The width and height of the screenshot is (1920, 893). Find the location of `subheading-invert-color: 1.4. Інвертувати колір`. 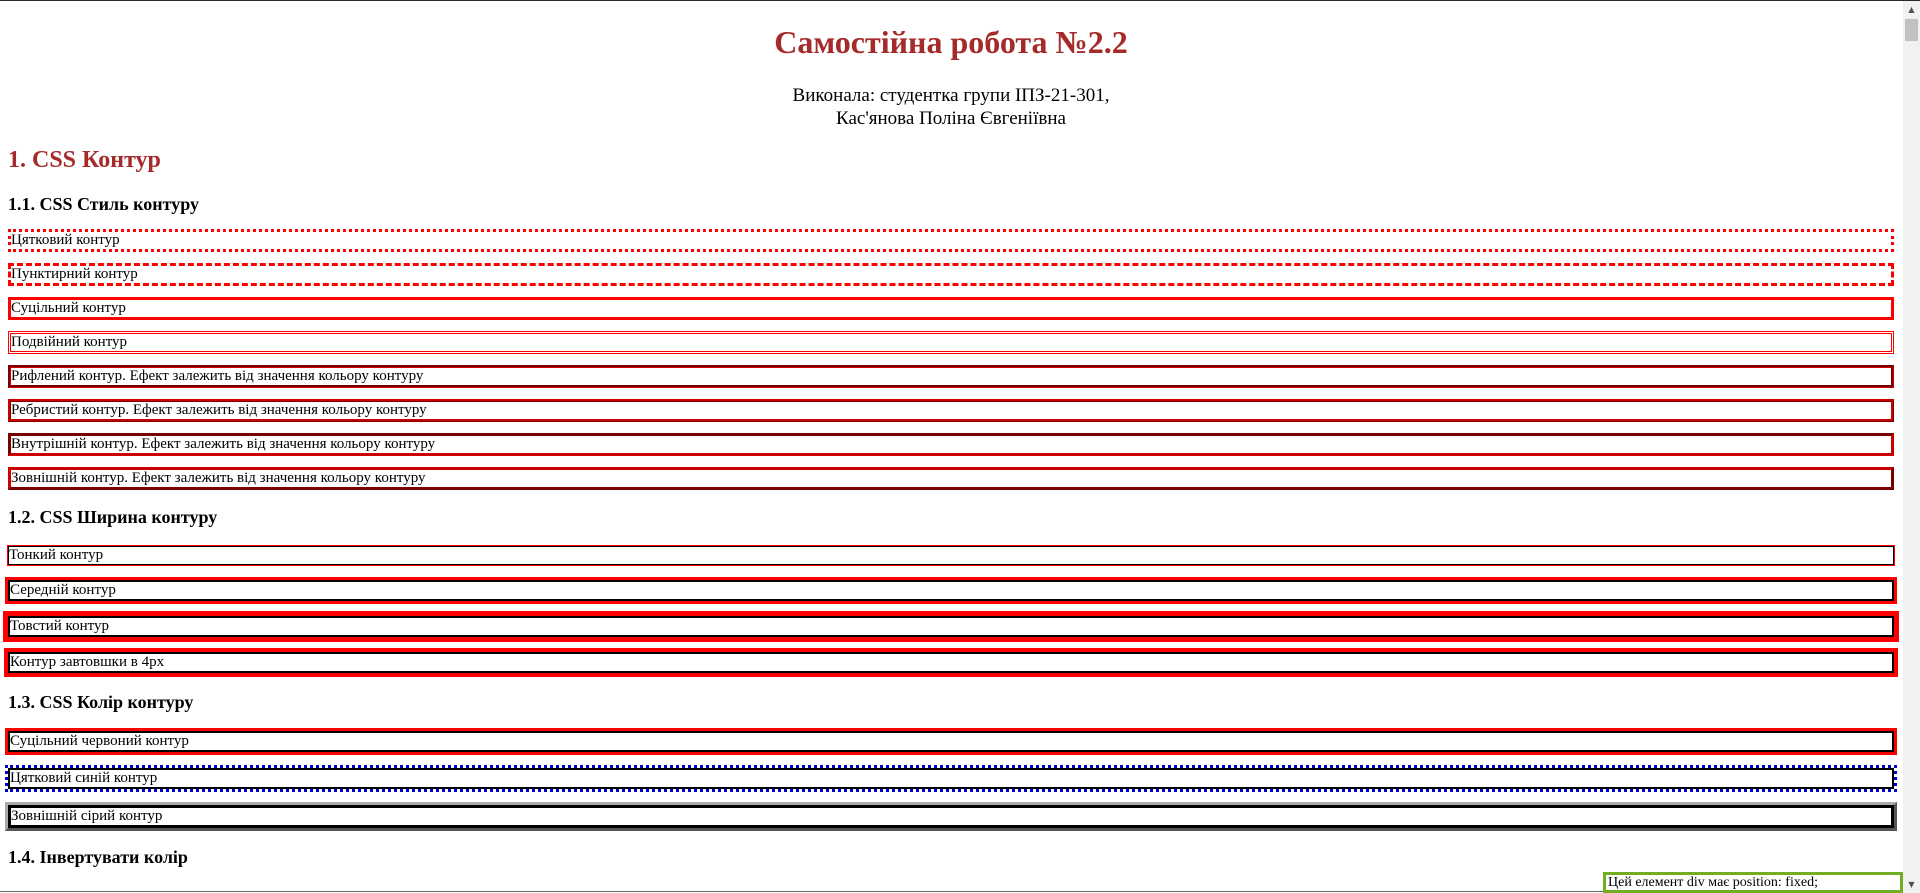

subheading-invert-color: 1.4. Інвертувати колір is located at coordinates (98, 857).